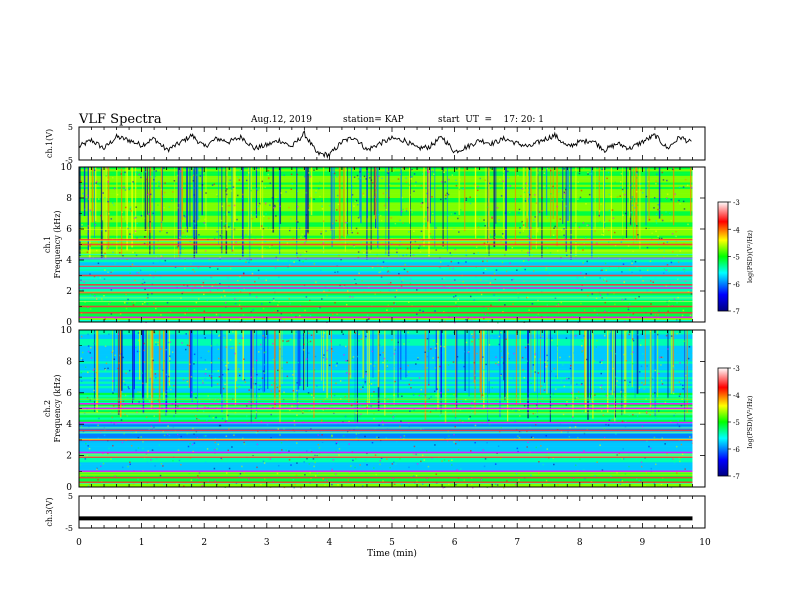 Image resolution: width=792 pixels, height=612 pixels. I want to click on ch2-spectrogram-ytick-label: 0, so click(69, 488).